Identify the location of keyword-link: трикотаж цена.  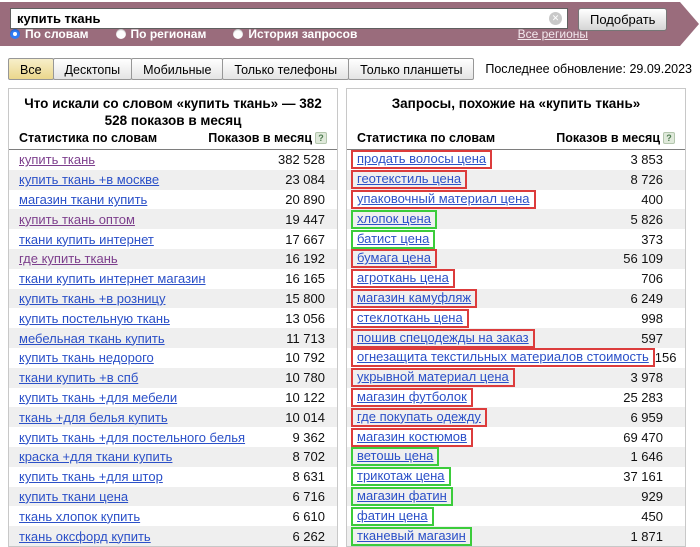
(401, 476).